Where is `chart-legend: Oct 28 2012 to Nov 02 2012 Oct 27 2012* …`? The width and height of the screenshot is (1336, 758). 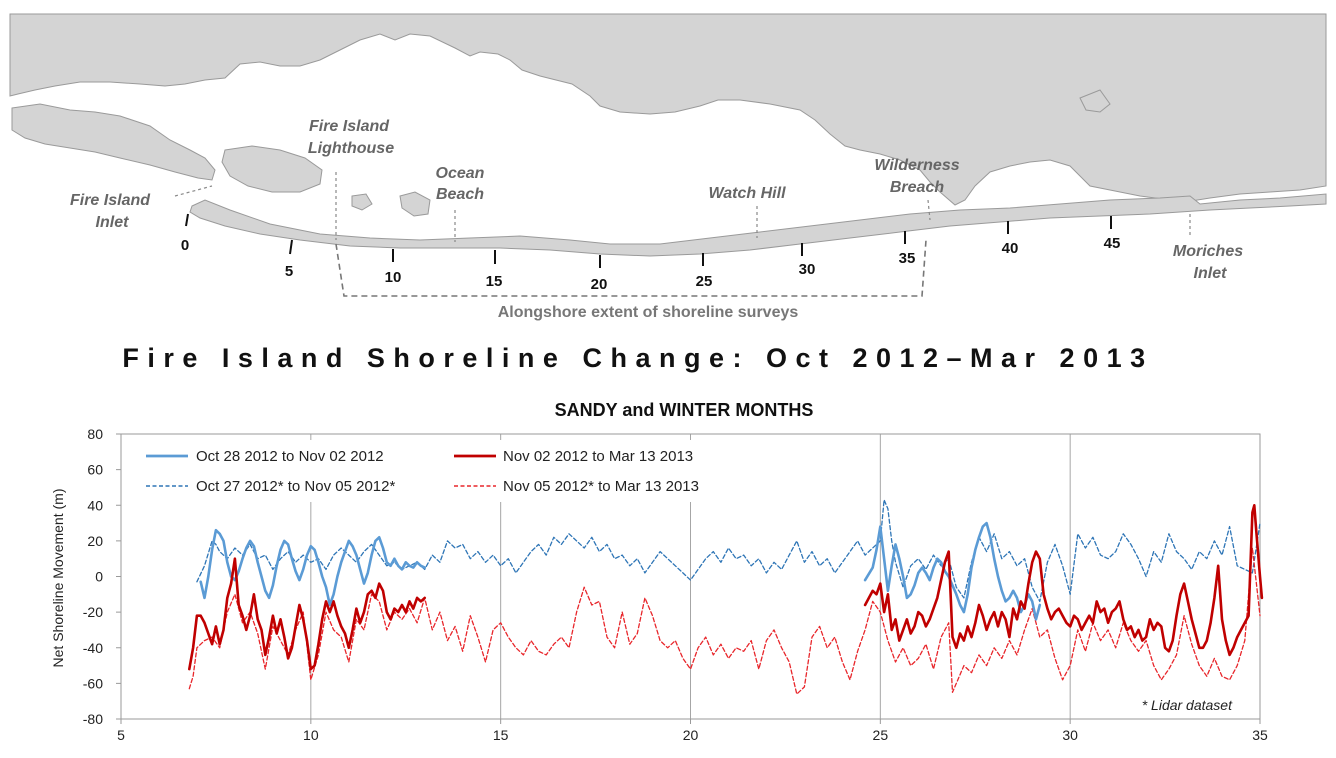
chart-legend: Oct 28 2012 to Nov 02 2012 Oct 27 2012* … is located at coordinates (423, 471).